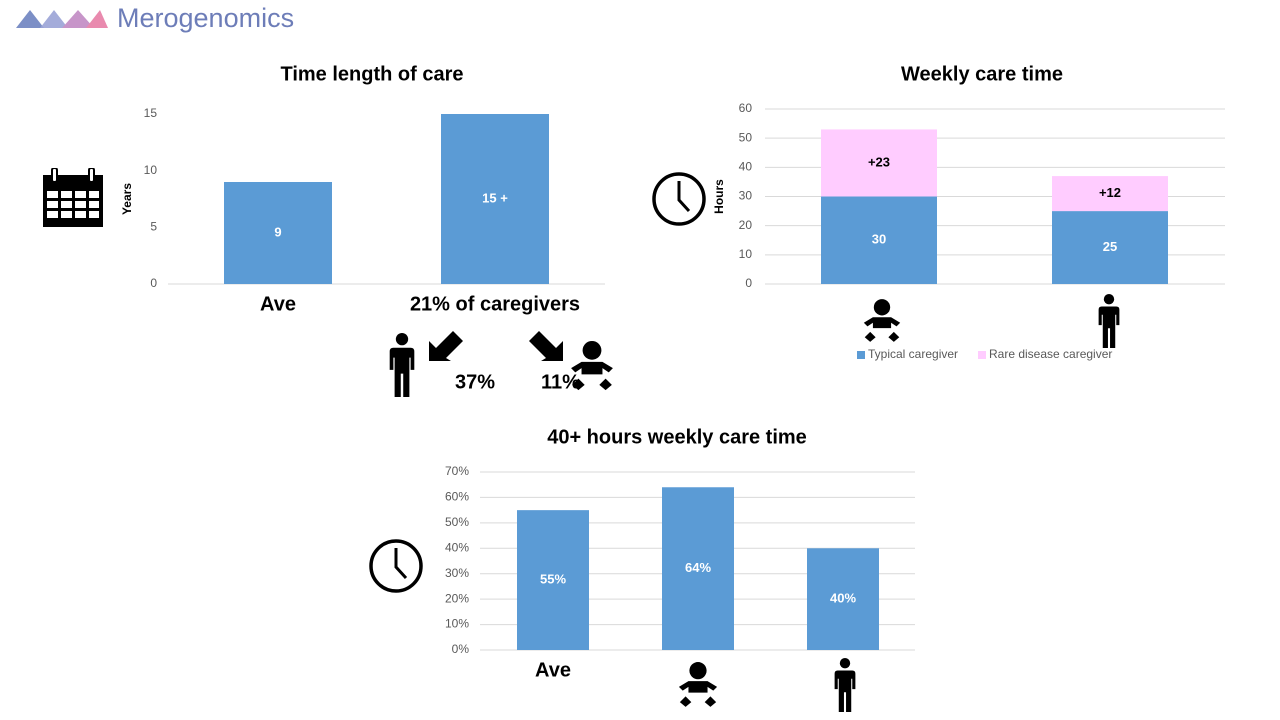  What do you see at coordinates (457, 624) in the screenshot?
I see `y-tick-label: 10%` at bounding box center [457, 624].